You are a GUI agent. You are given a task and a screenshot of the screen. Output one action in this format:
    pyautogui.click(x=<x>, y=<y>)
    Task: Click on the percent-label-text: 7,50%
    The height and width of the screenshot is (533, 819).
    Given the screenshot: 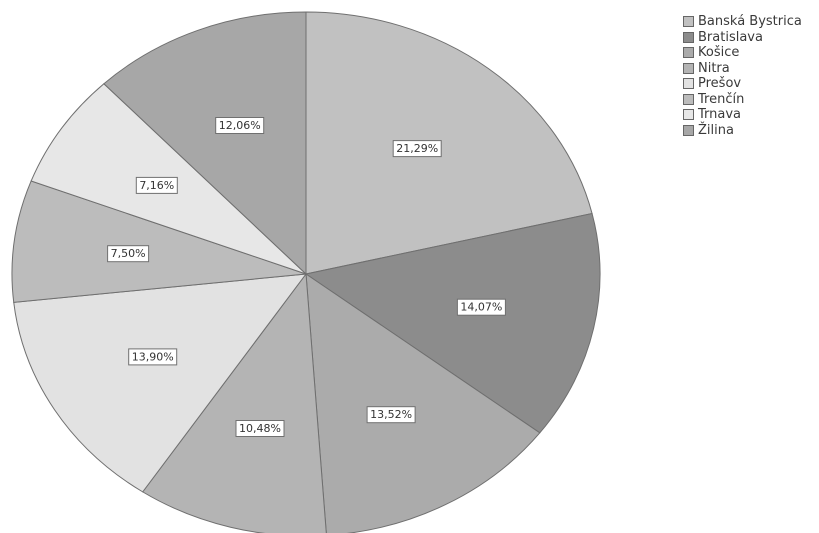 What is the action you would take?
    pyautogui.click(x=128, y=253)
    